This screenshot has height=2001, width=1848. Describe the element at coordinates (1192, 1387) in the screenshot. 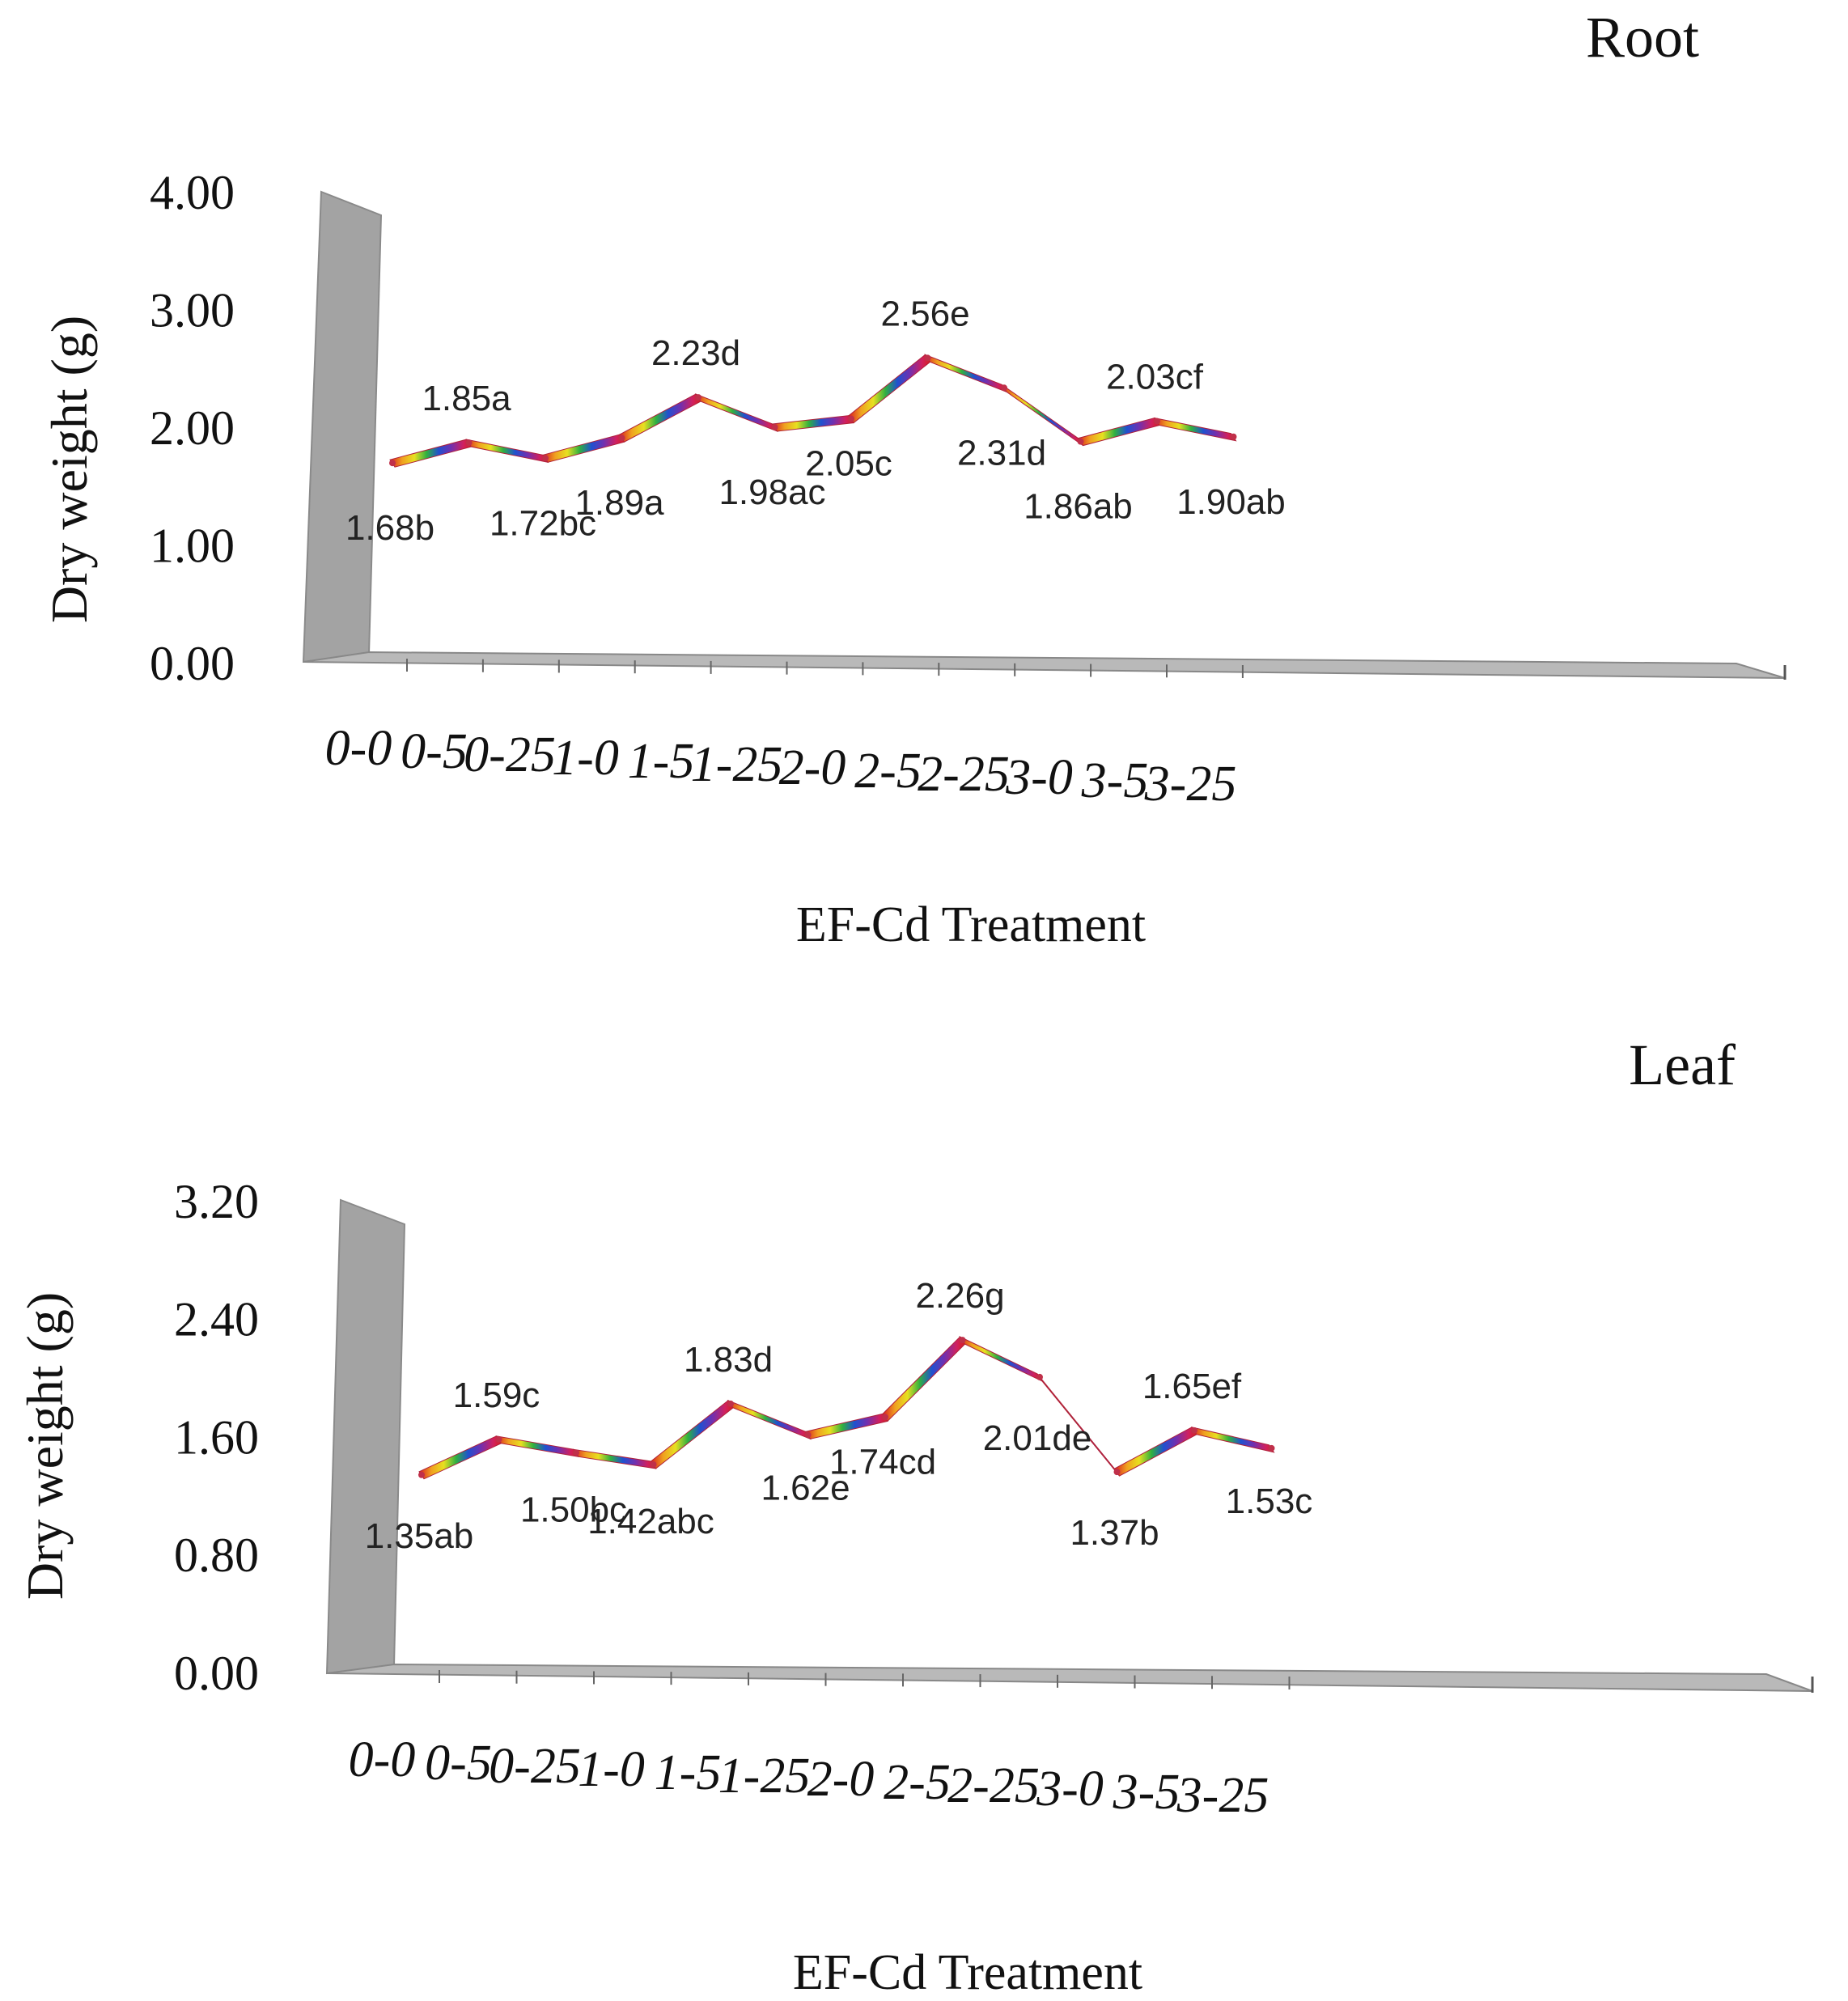

I see `data-label: 1.65ef` at that location.